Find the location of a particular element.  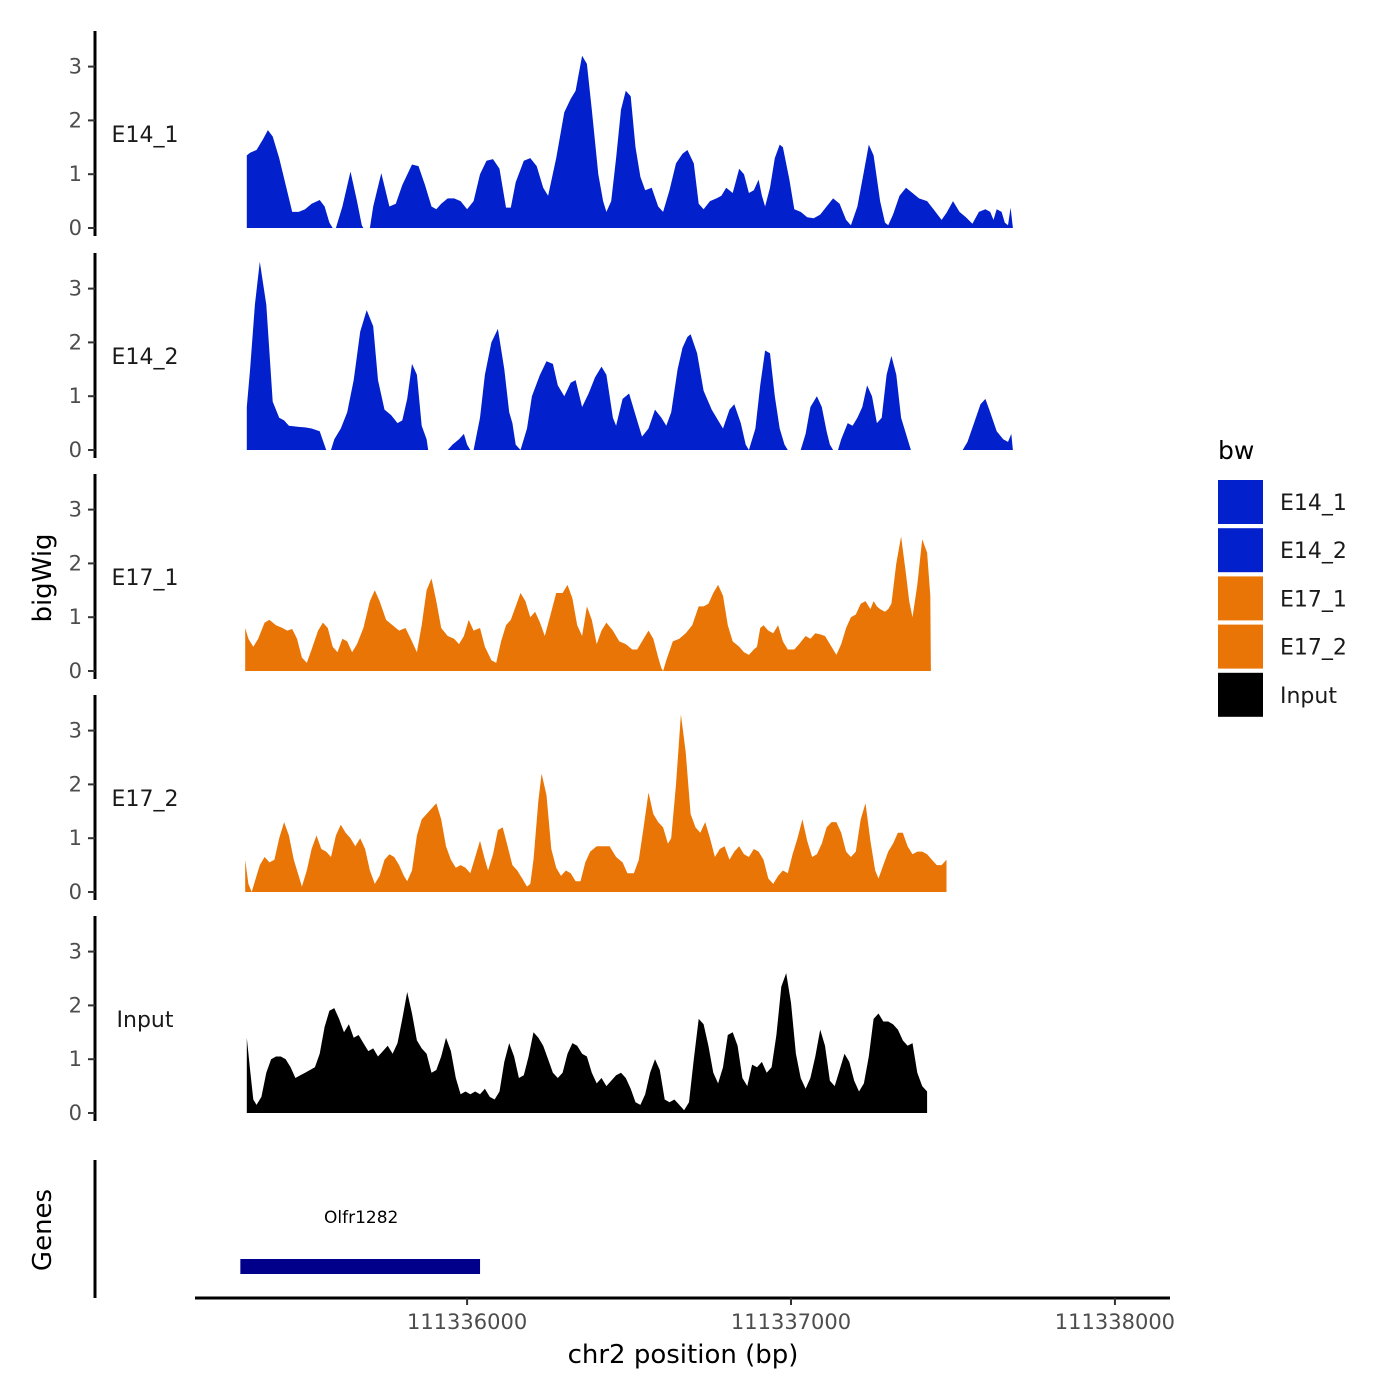

track-e17-1: 0 1 2 3 E17_1 is located at coordinates (500, 578).